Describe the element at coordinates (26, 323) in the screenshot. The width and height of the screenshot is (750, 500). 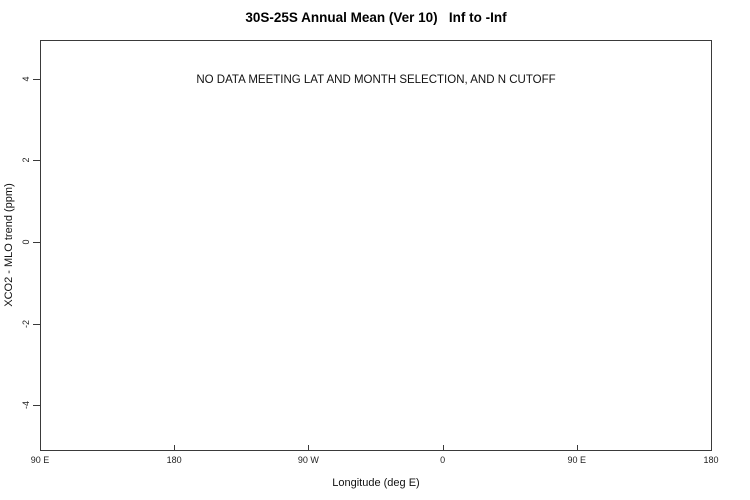
I see `y-tick-label: -2` at that location.